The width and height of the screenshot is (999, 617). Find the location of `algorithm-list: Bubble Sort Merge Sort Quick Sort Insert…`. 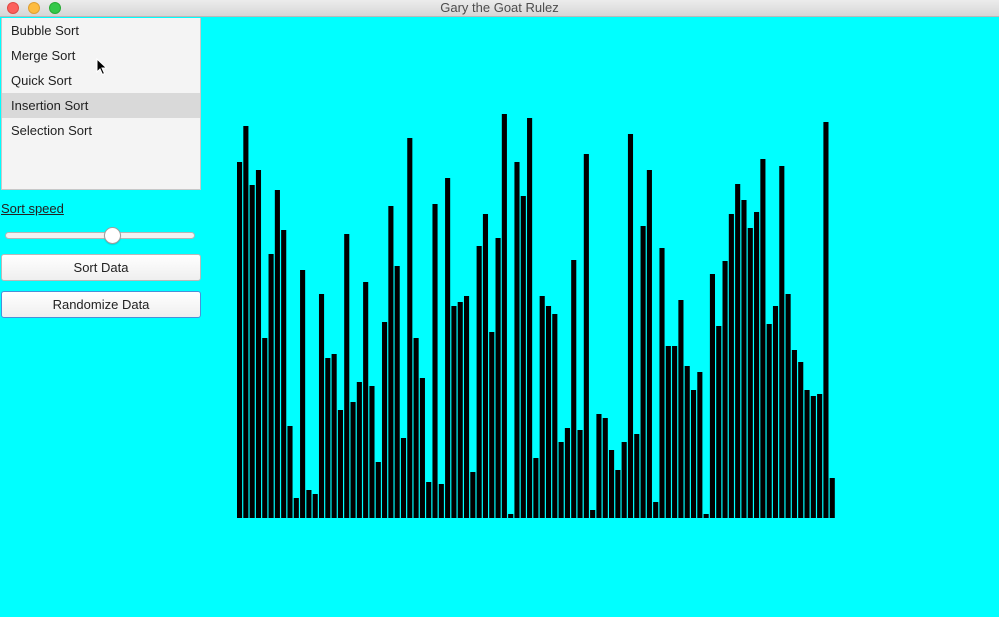

algorithm-list: Bubble Sort Merge Sort Quick Sort Insert… is located at coordinates (101, 104).